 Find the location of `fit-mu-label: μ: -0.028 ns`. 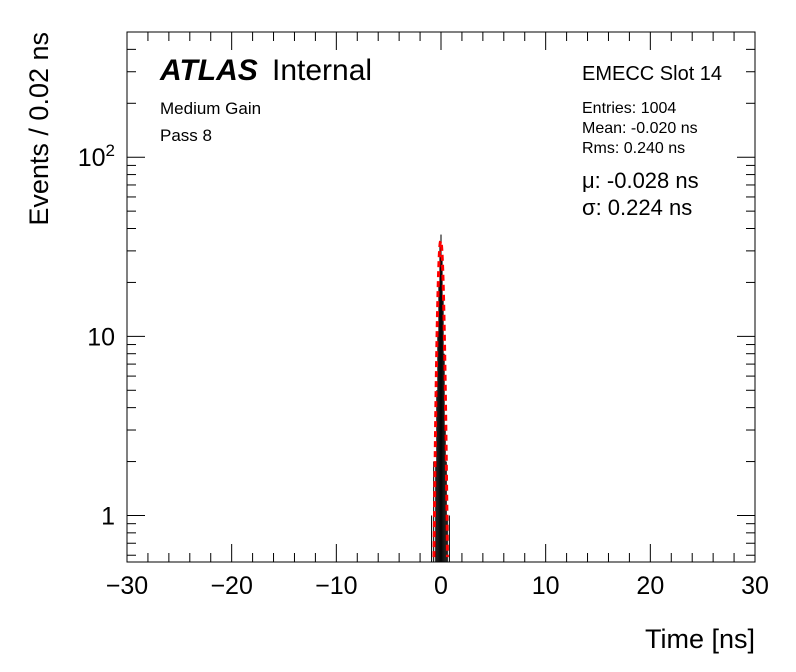

fit-mu-label: μ: -0.028 ns is located at coordinates (640, 180).